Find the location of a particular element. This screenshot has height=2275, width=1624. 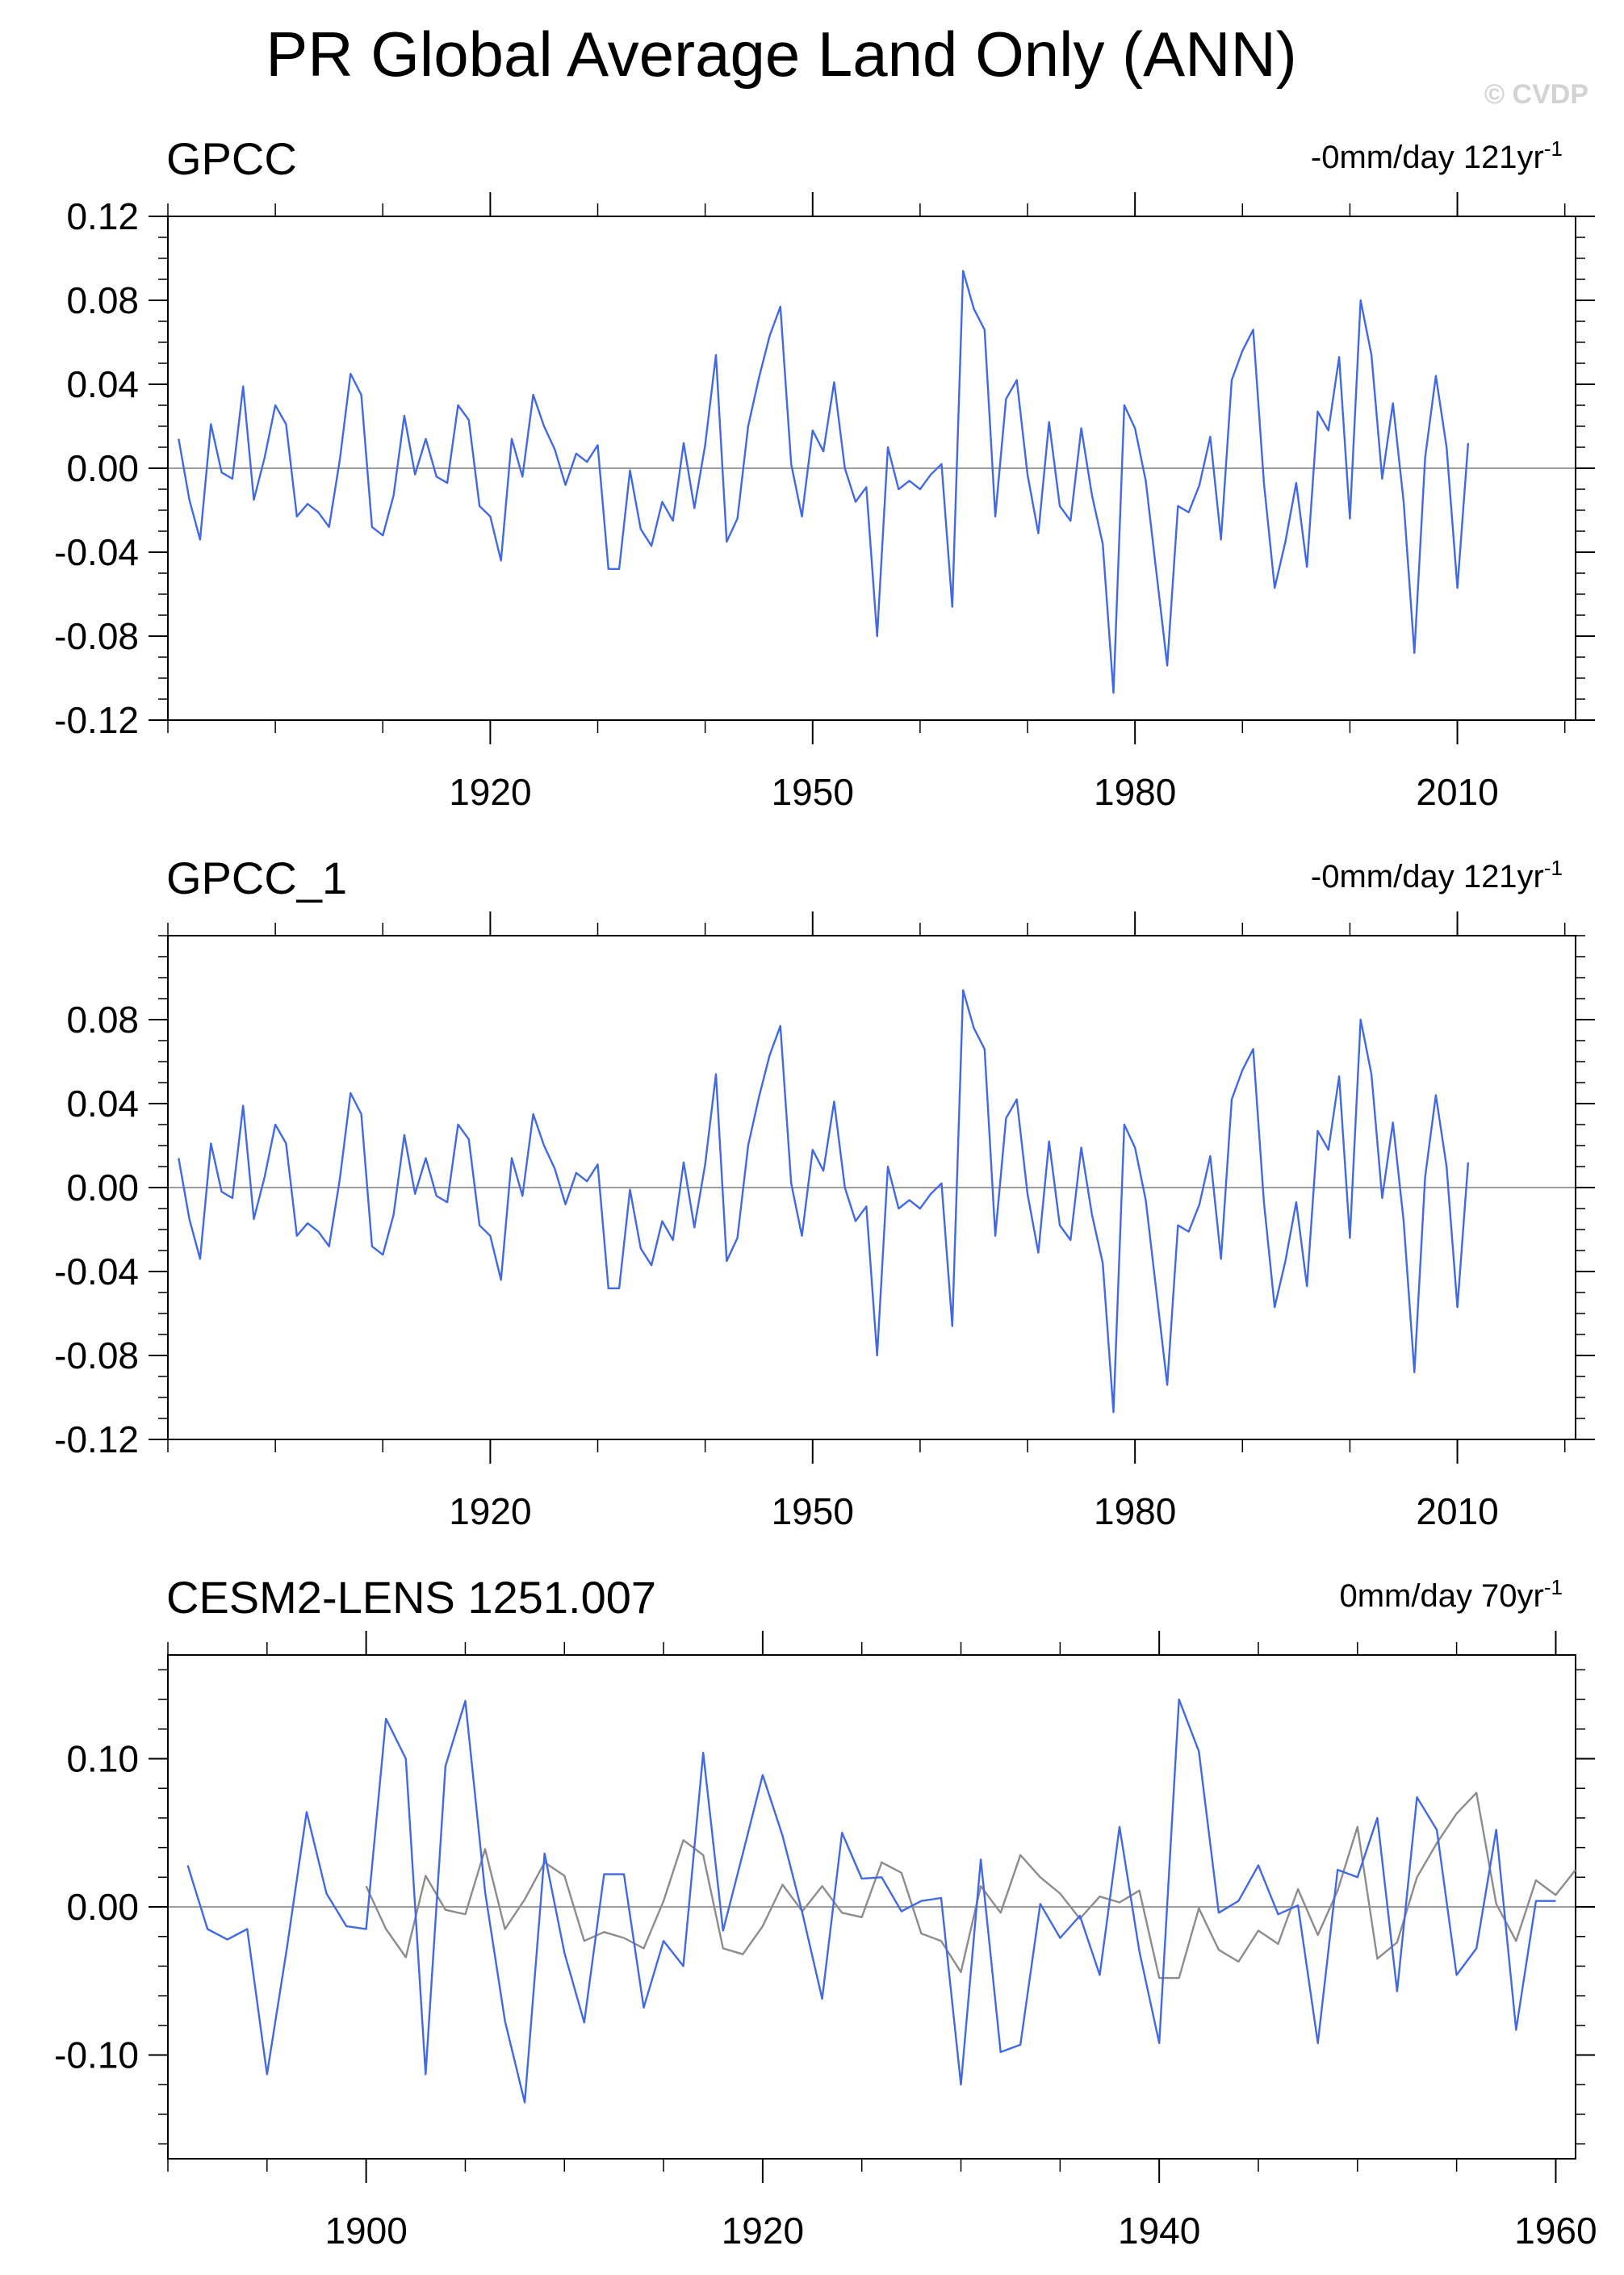

copyright-label: © CVDP is located at coordinates (1536, 94).